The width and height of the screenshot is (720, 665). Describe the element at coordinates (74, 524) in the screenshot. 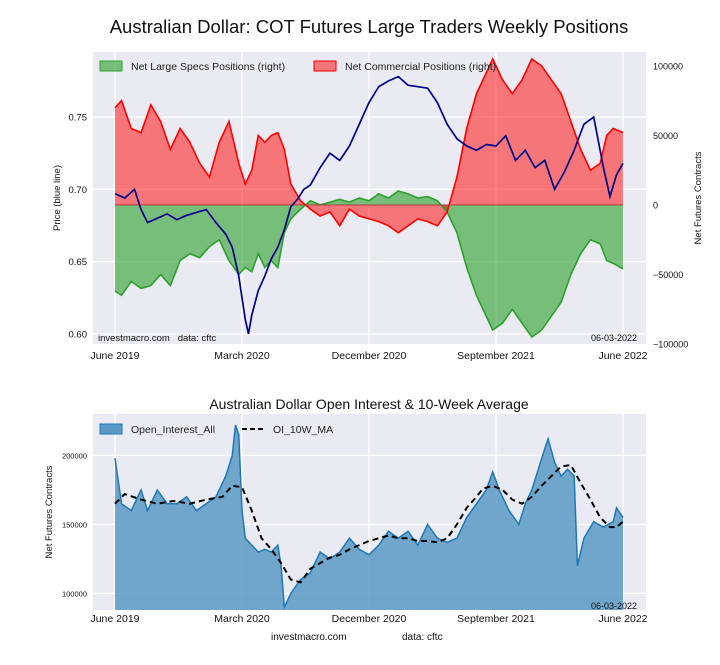

I see `bottom-y-tick-label: 150000` at that location.